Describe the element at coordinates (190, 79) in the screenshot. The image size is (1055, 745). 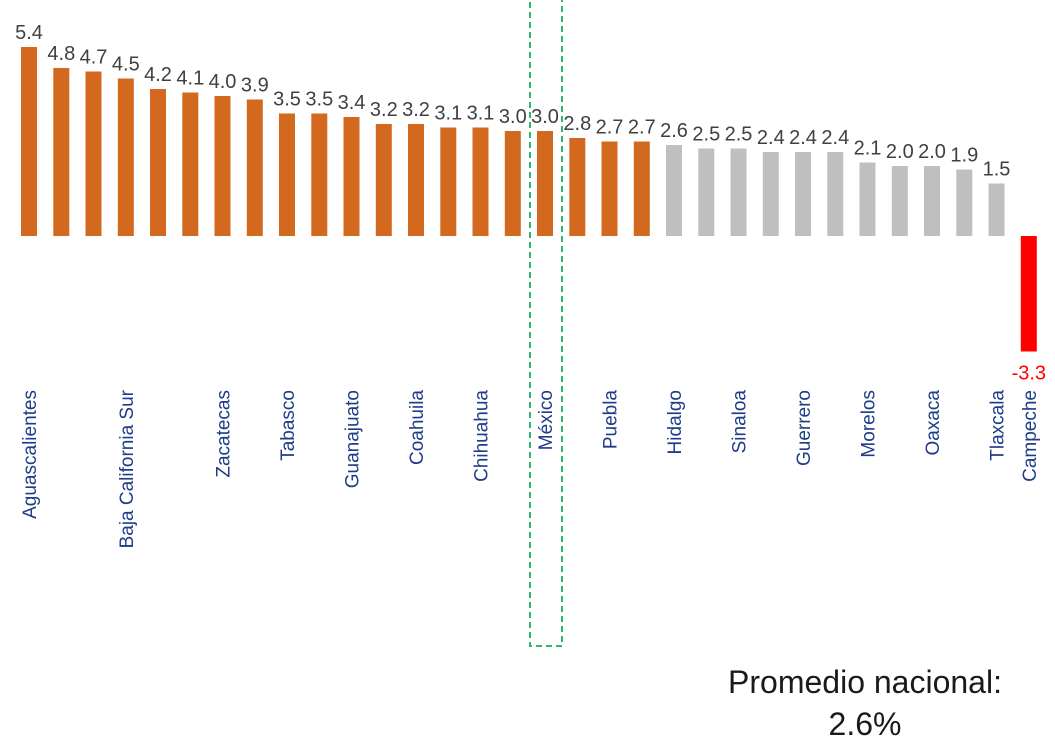
I see `value-label: 4.1` at that location.